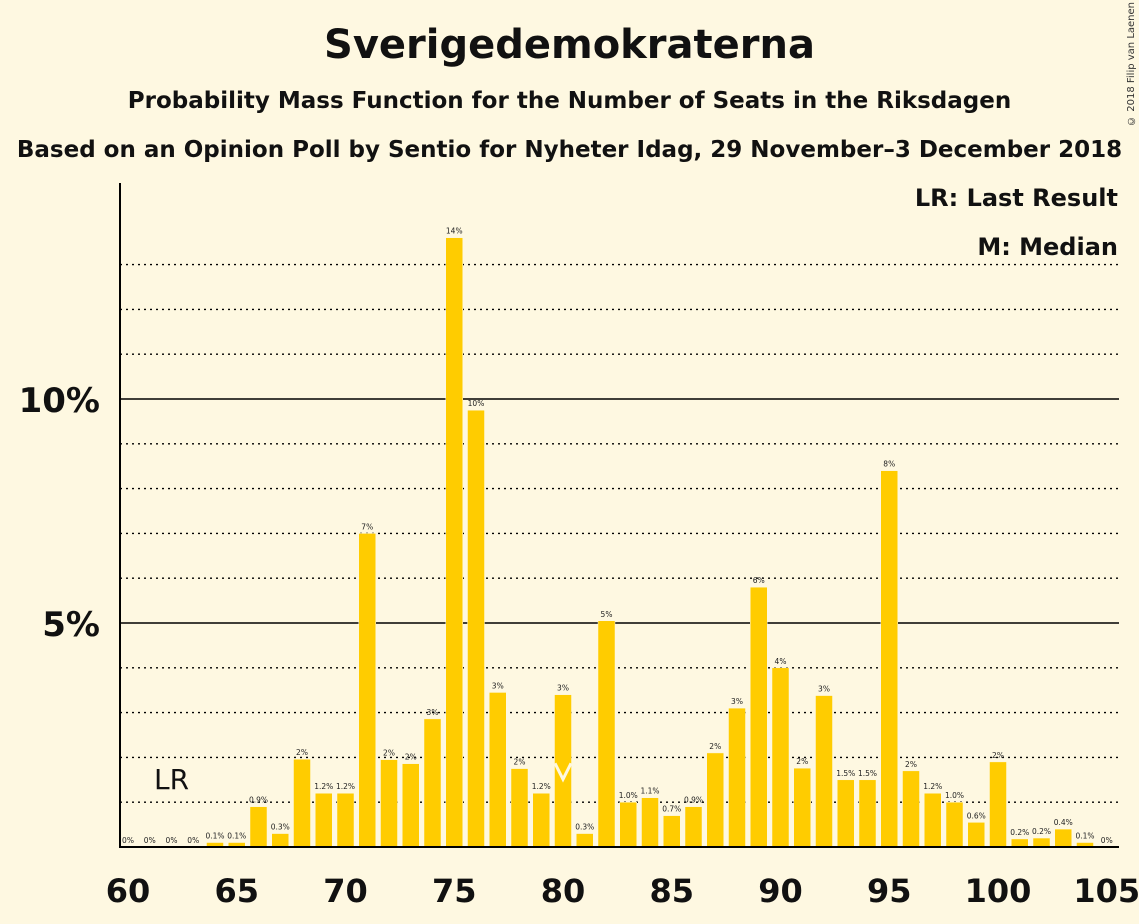  I want to click on x-tick-label-95: 95, so click(889, 891).